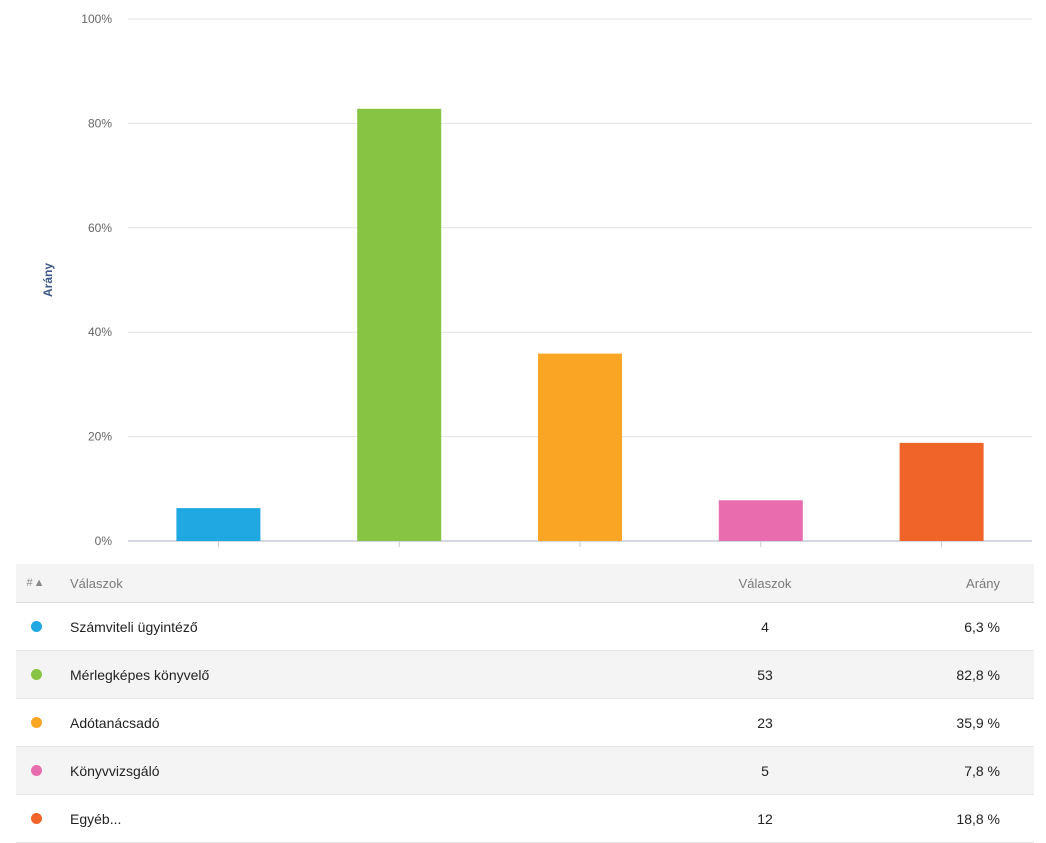 Image resolution: width=1046 pixels, height=843 pixels. Describe the element at coordinates (100, 332) in the screenshot. I see `y-tick-label: 40%` at that location.